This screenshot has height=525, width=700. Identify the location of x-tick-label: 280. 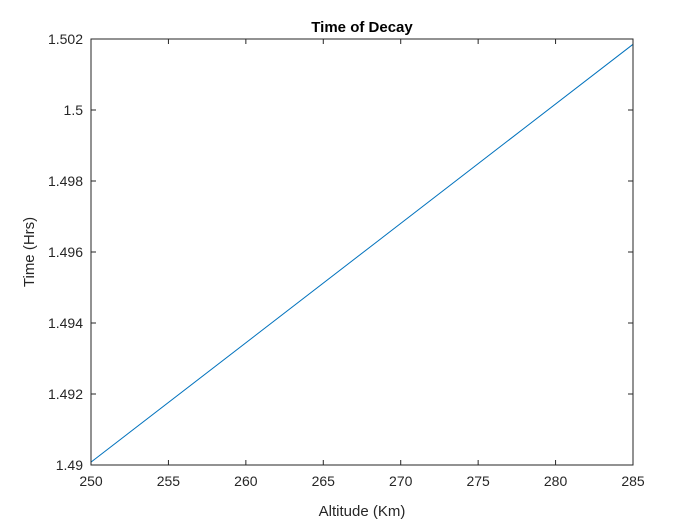
(556, 481).